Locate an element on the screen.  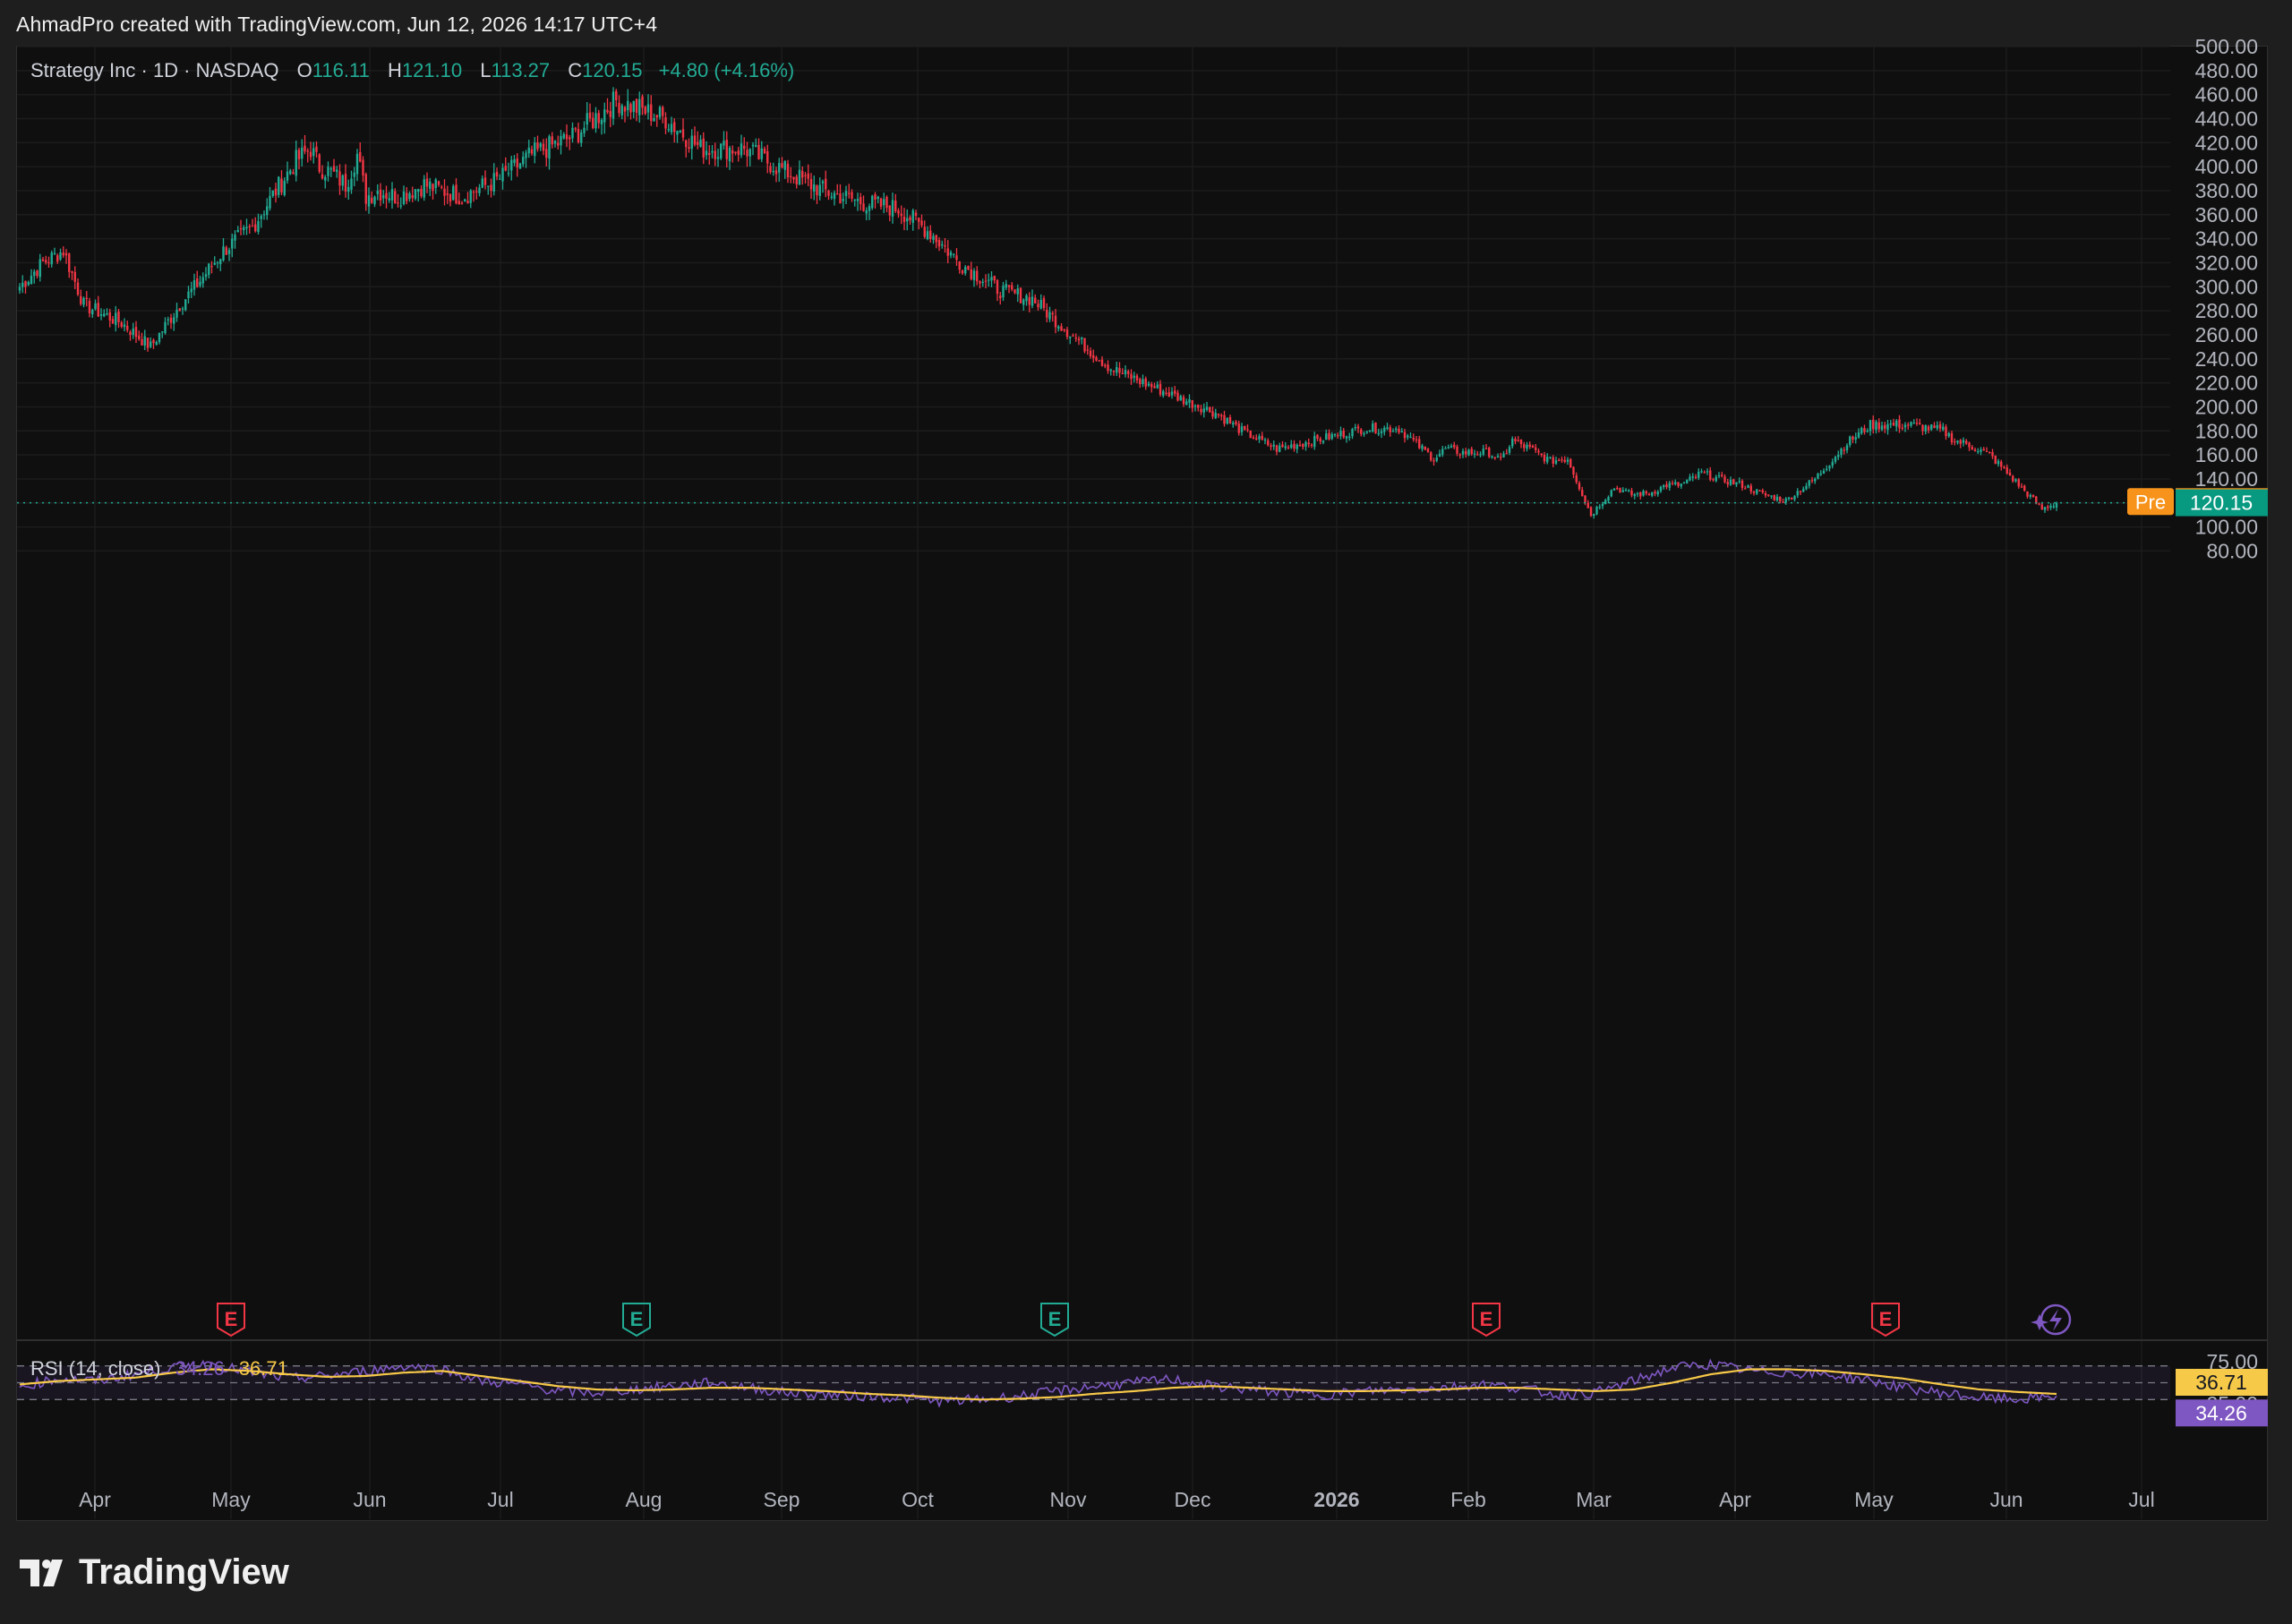
tradingview-logo: TradingView is located at coordinates (154, 1572).